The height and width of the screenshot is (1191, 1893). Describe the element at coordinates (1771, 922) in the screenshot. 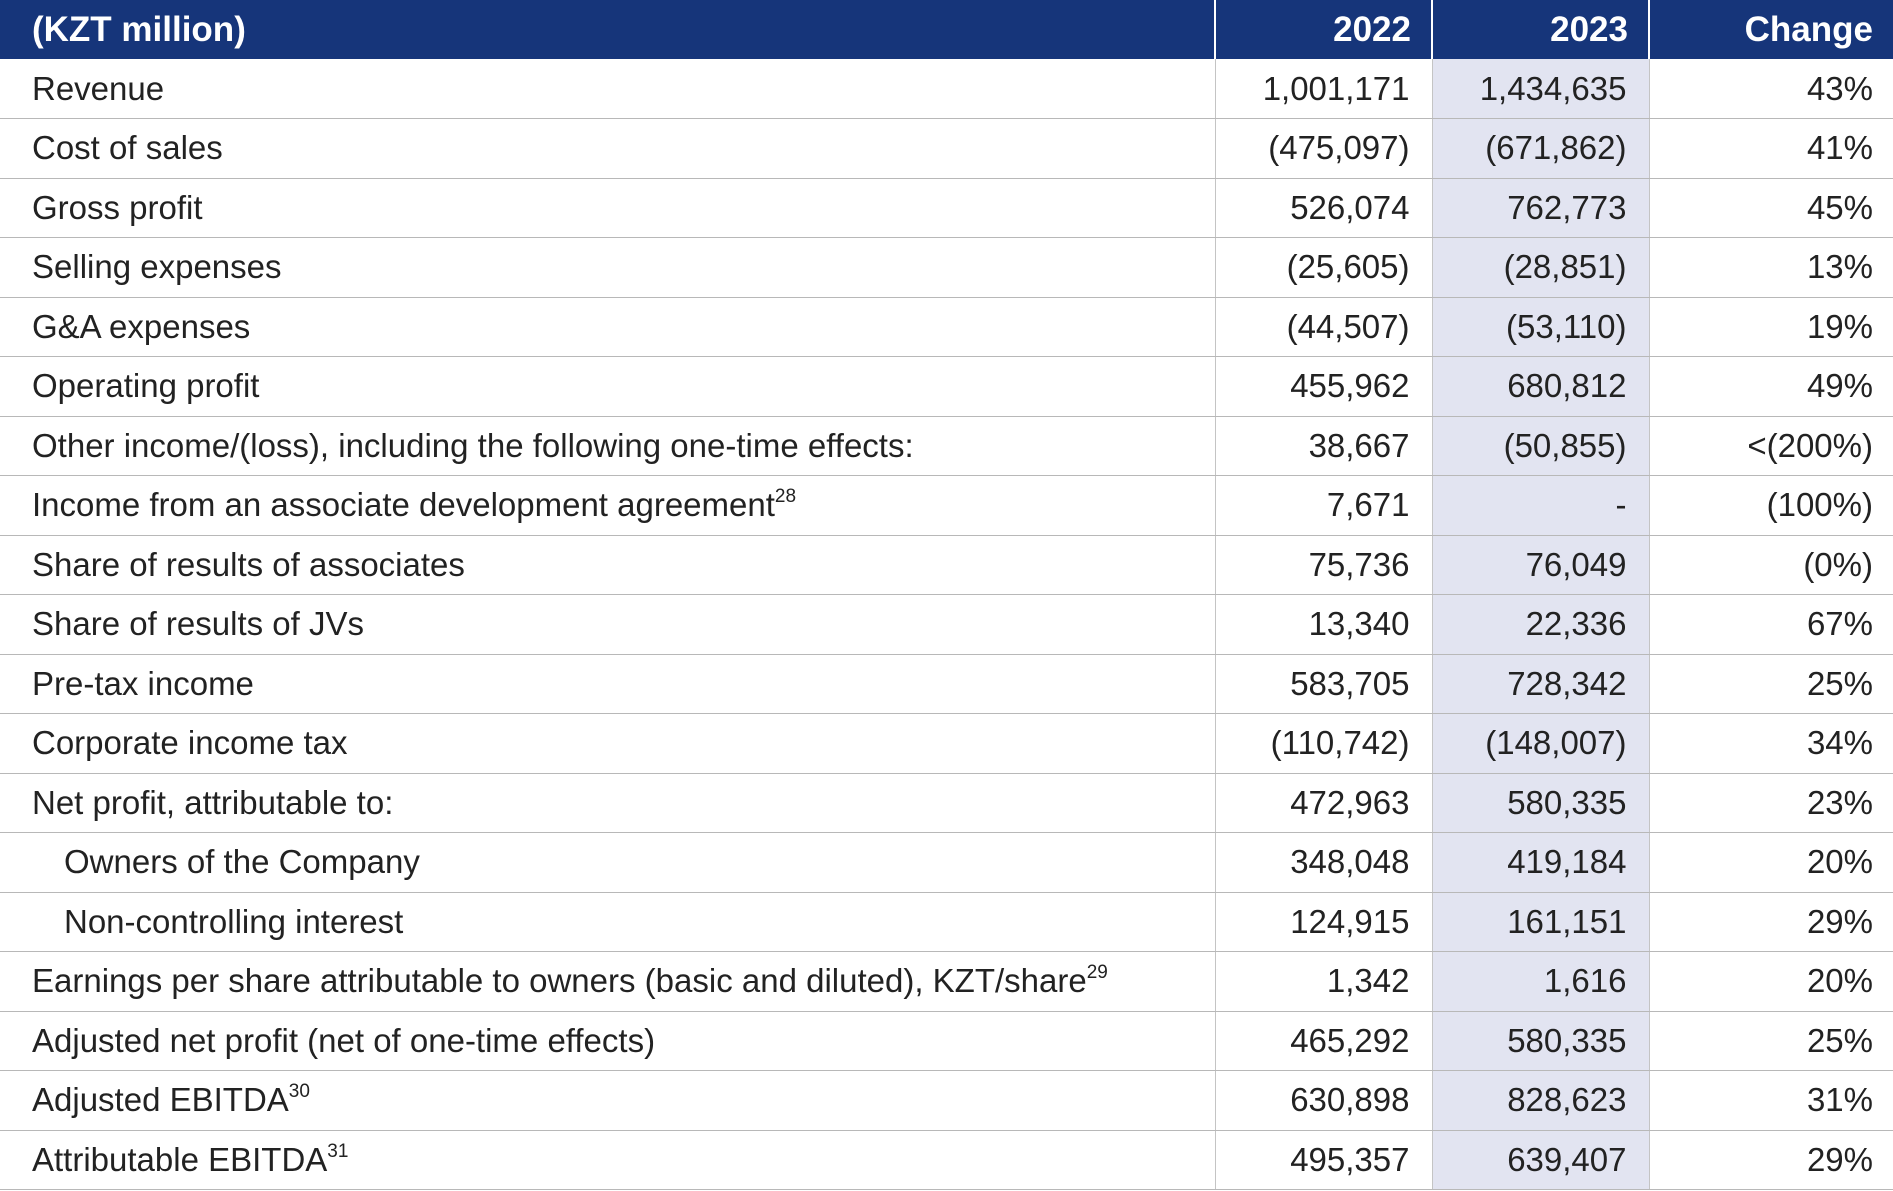

I see `change-cell: 29%` at that location.